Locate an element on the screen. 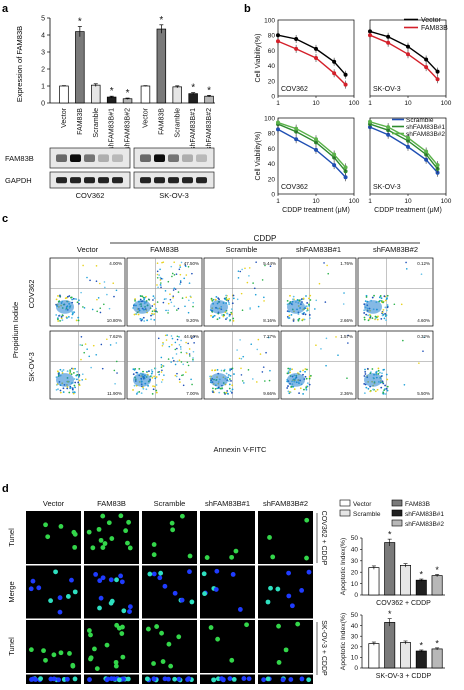 The width and height of the screenshot is (464, 690). blot-band is located at coordinates (61, 158).